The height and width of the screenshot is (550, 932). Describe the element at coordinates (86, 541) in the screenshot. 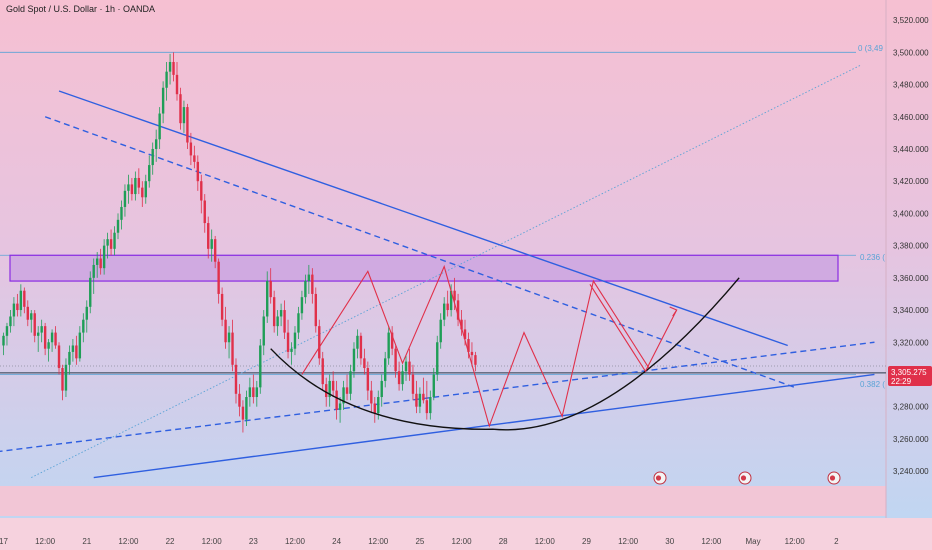

I see `time-tick-label: 21` at that location.